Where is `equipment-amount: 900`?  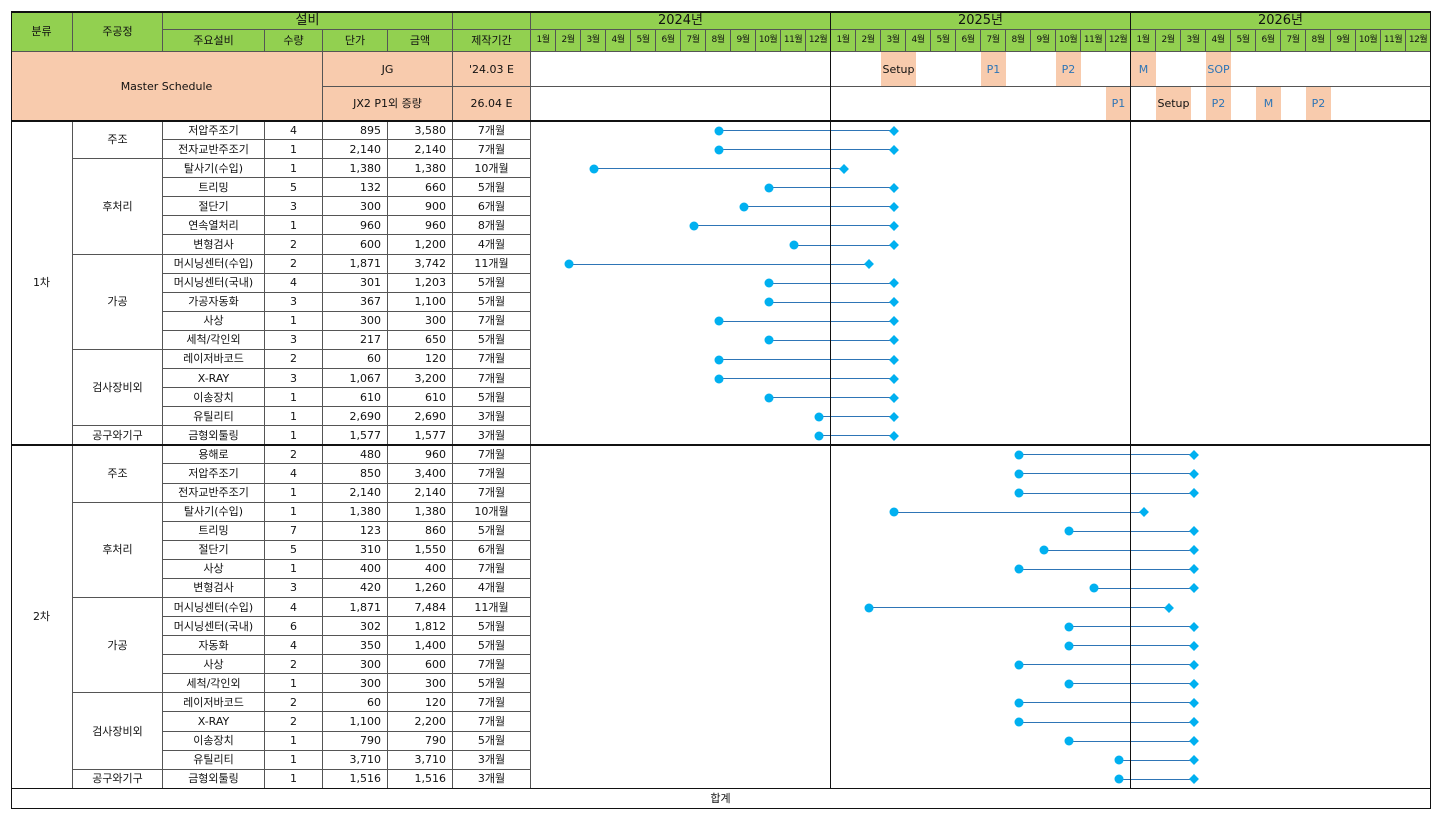
equipment-amount: 900 is located at coordinates (420, 207).